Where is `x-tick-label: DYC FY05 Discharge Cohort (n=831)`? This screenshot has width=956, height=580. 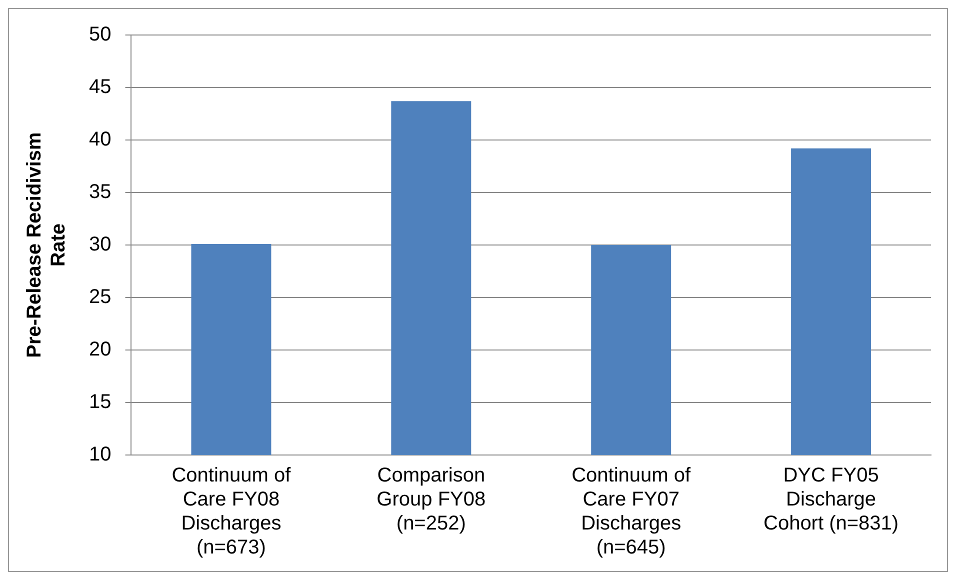 x-tick-label: DYC FY05 Discharge Cohort (n=831) is located at coordinates (831, 499).